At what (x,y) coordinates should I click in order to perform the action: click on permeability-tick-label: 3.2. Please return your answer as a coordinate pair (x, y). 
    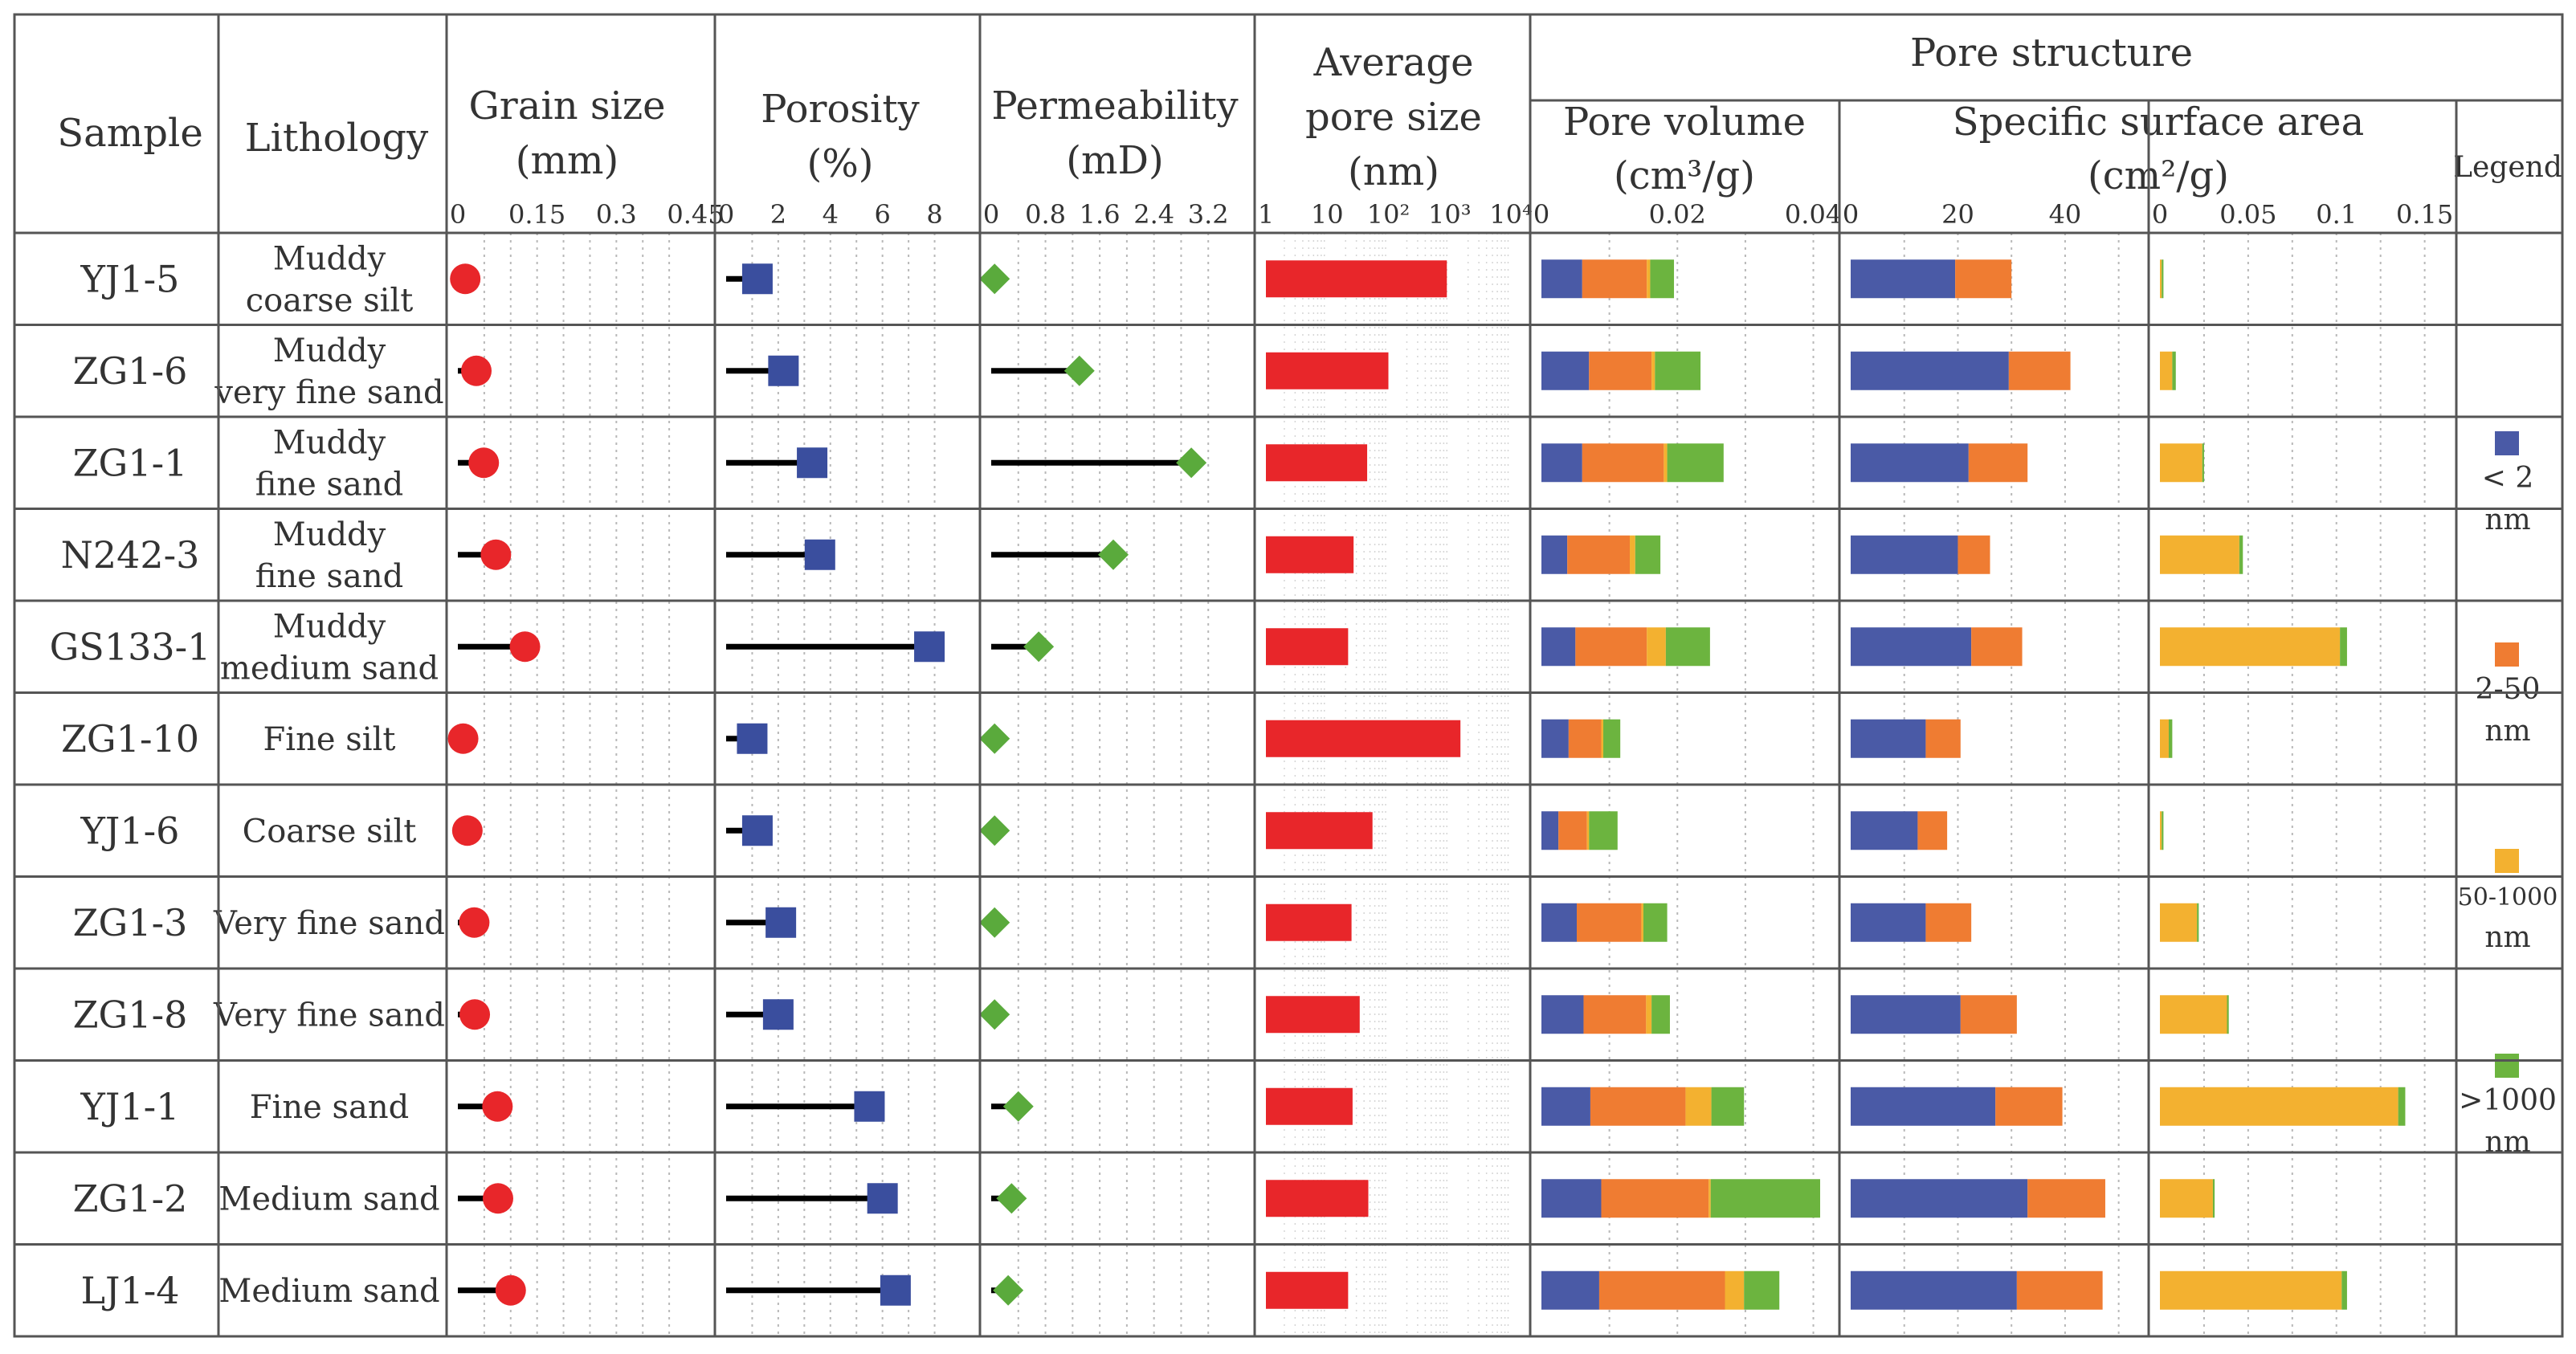
    Looking at the image, I should click on (1208, 214).